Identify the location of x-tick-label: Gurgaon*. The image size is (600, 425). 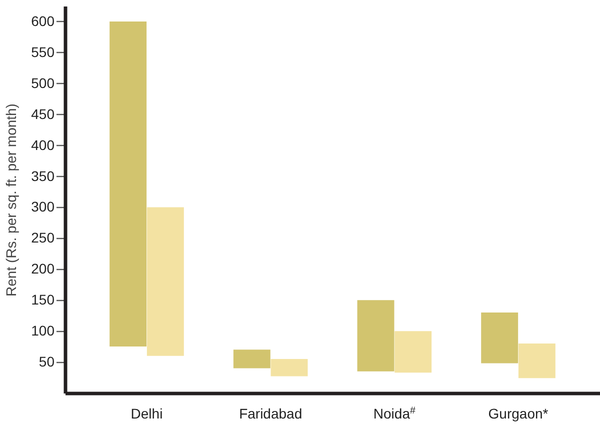
(518, 414).